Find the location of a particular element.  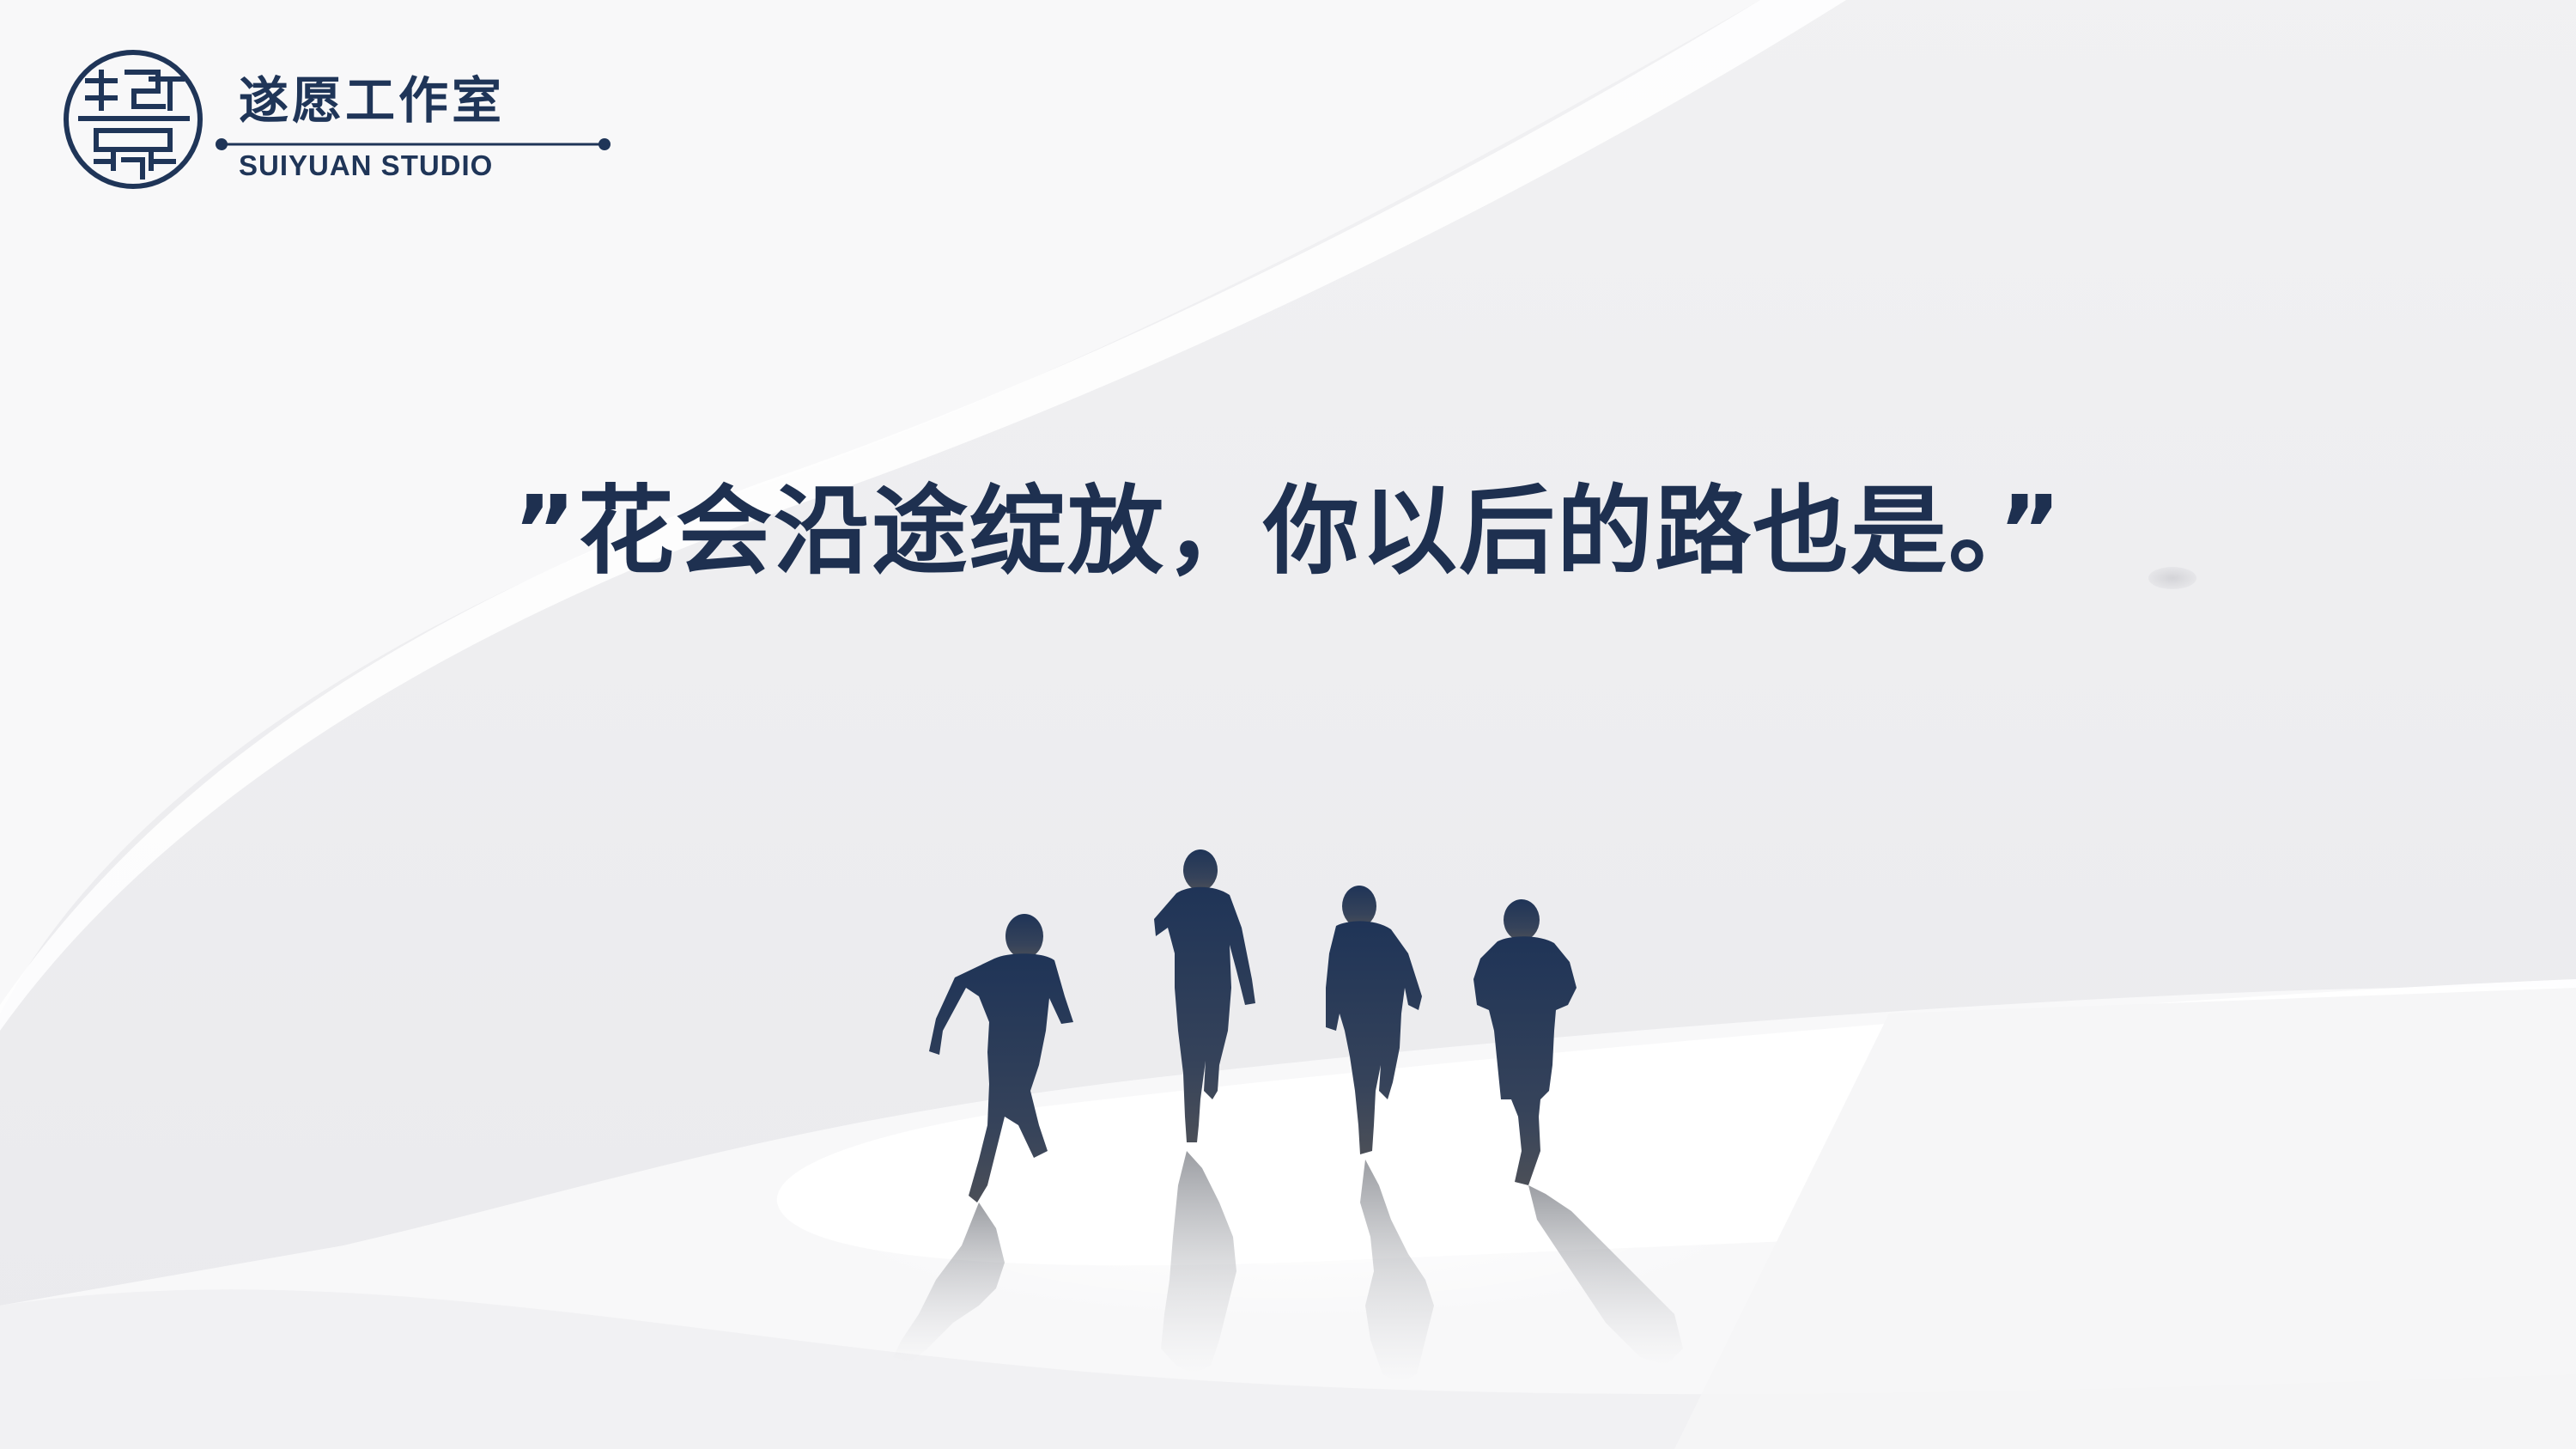

flower-seal-icon is located at coordinates (133, 119).